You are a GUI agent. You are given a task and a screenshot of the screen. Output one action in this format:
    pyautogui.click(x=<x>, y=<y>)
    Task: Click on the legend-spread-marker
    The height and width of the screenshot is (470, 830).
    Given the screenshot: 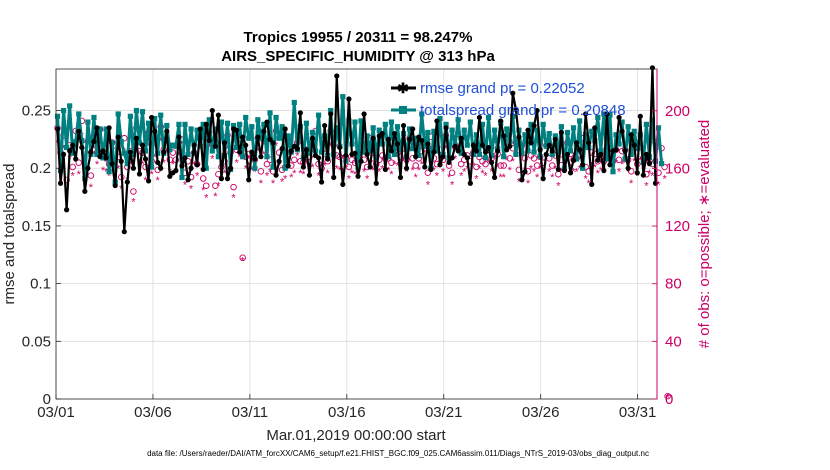 What is the action you would take?
    pyautogui.click(x=403, y=110)
    